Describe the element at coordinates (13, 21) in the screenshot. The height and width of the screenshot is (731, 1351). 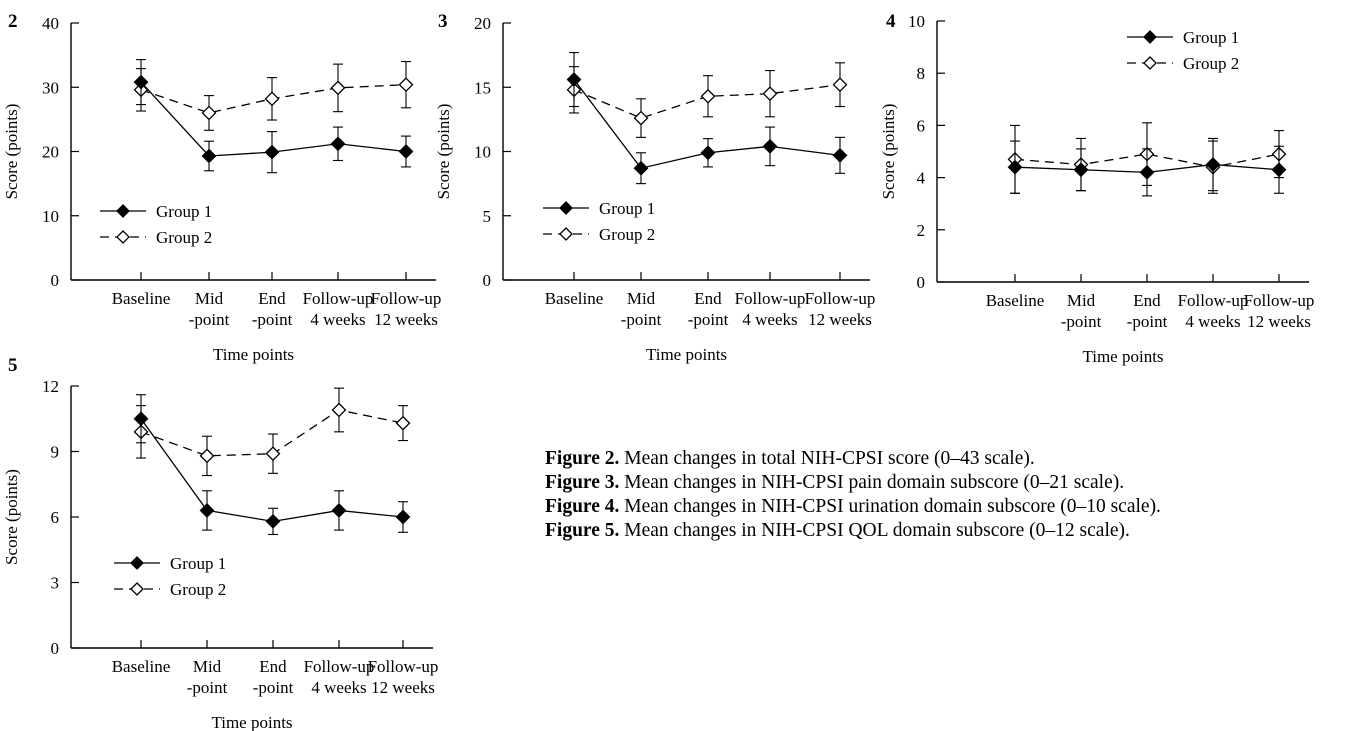
I see `panel-label: 2` at that location.